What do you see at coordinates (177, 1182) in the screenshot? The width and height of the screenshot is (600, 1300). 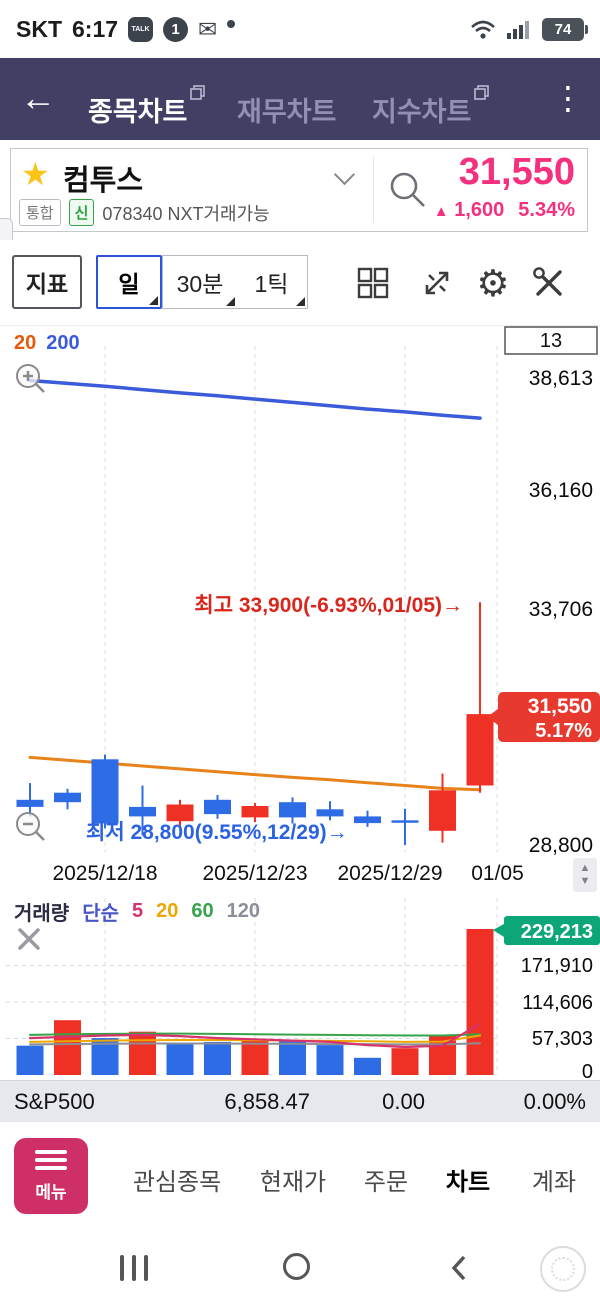 I see `nav-watchlist: 관심종목` at bounding box center [177, 1182].